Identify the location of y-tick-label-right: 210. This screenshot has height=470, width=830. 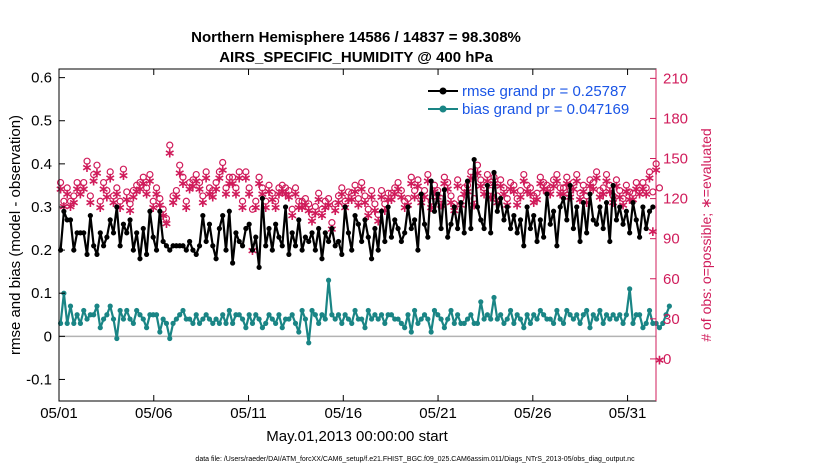
(675, 78).